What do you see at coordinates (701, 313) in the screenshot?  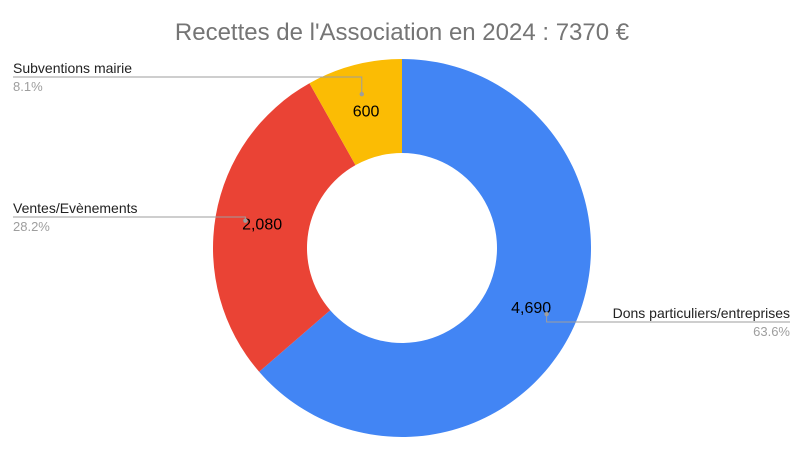 I see `leader-name-dons-particuliers-entreprises: Dons particuliers/entreprises` at bounding box center [701, 313].